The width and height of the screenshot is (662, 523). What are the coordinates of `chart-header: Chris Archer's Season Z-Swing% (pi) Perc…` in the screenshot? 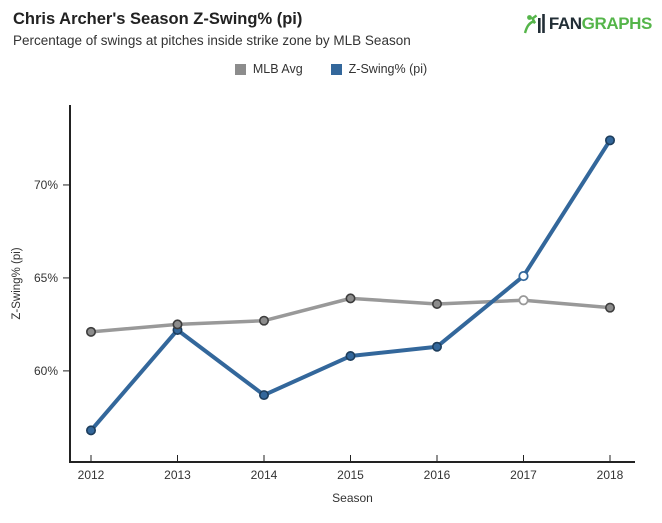 It's located at (212, 29).